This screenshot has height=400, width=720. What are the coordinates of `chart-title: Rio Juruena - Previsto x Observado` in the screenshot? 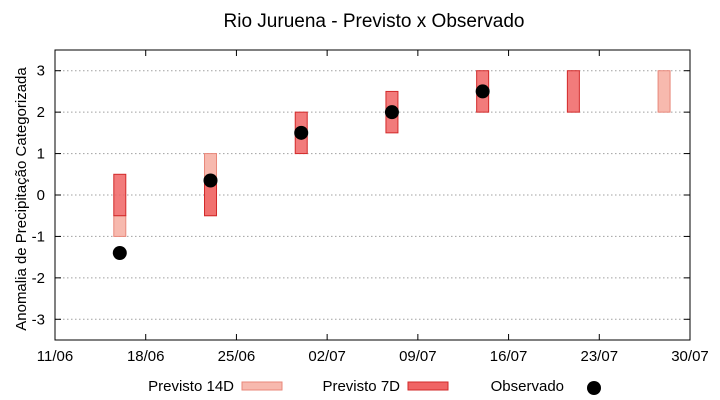 It's located at (374, 21).